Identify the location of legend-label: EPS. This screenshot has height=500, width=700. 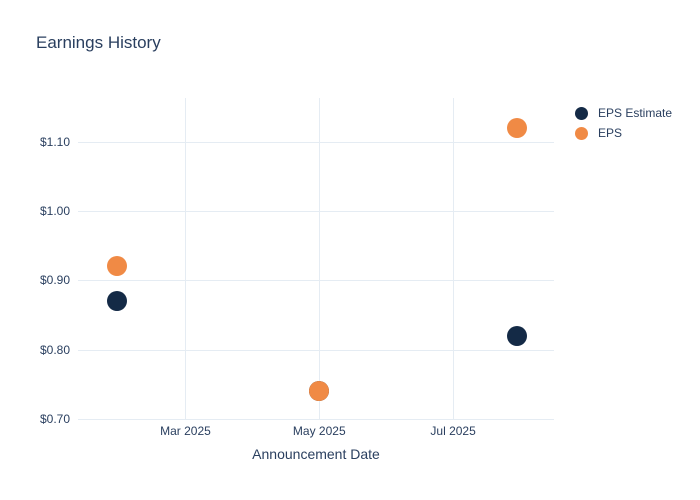
(610, 133).